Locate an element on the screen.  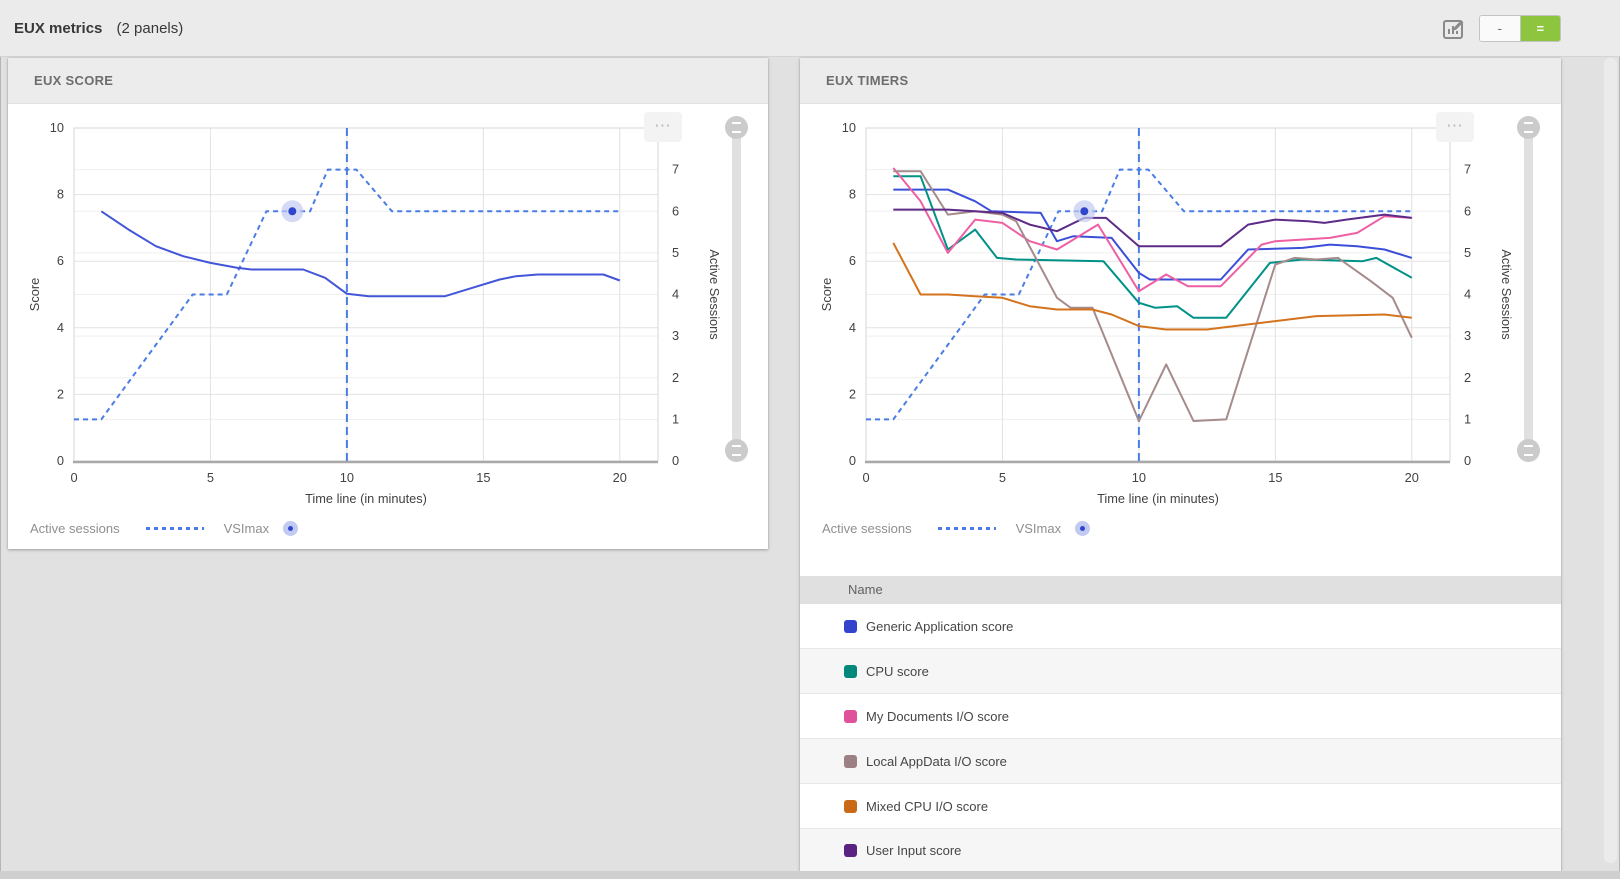
table-row: Generic Application score is located at coordinates (1180, 626).